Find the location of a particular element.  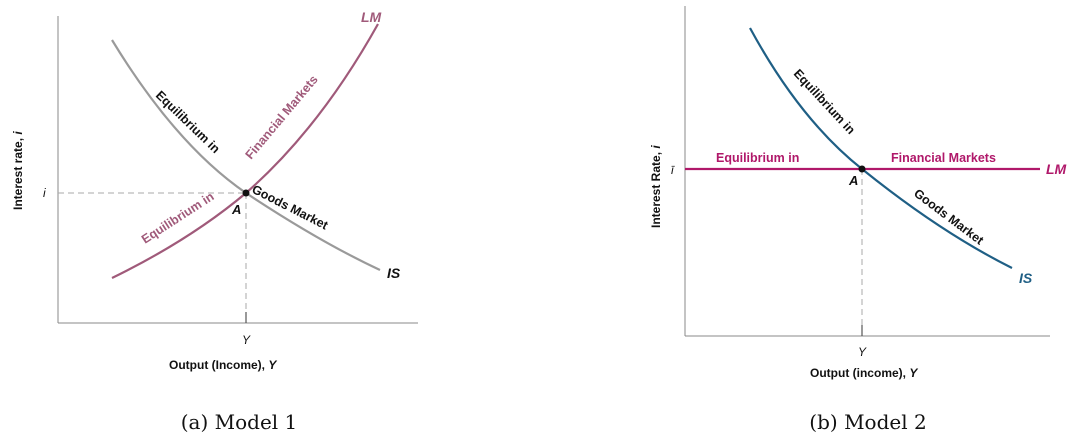

panel-b-x-axis-title: Output (income), Y is located at coordinates (864, 373).